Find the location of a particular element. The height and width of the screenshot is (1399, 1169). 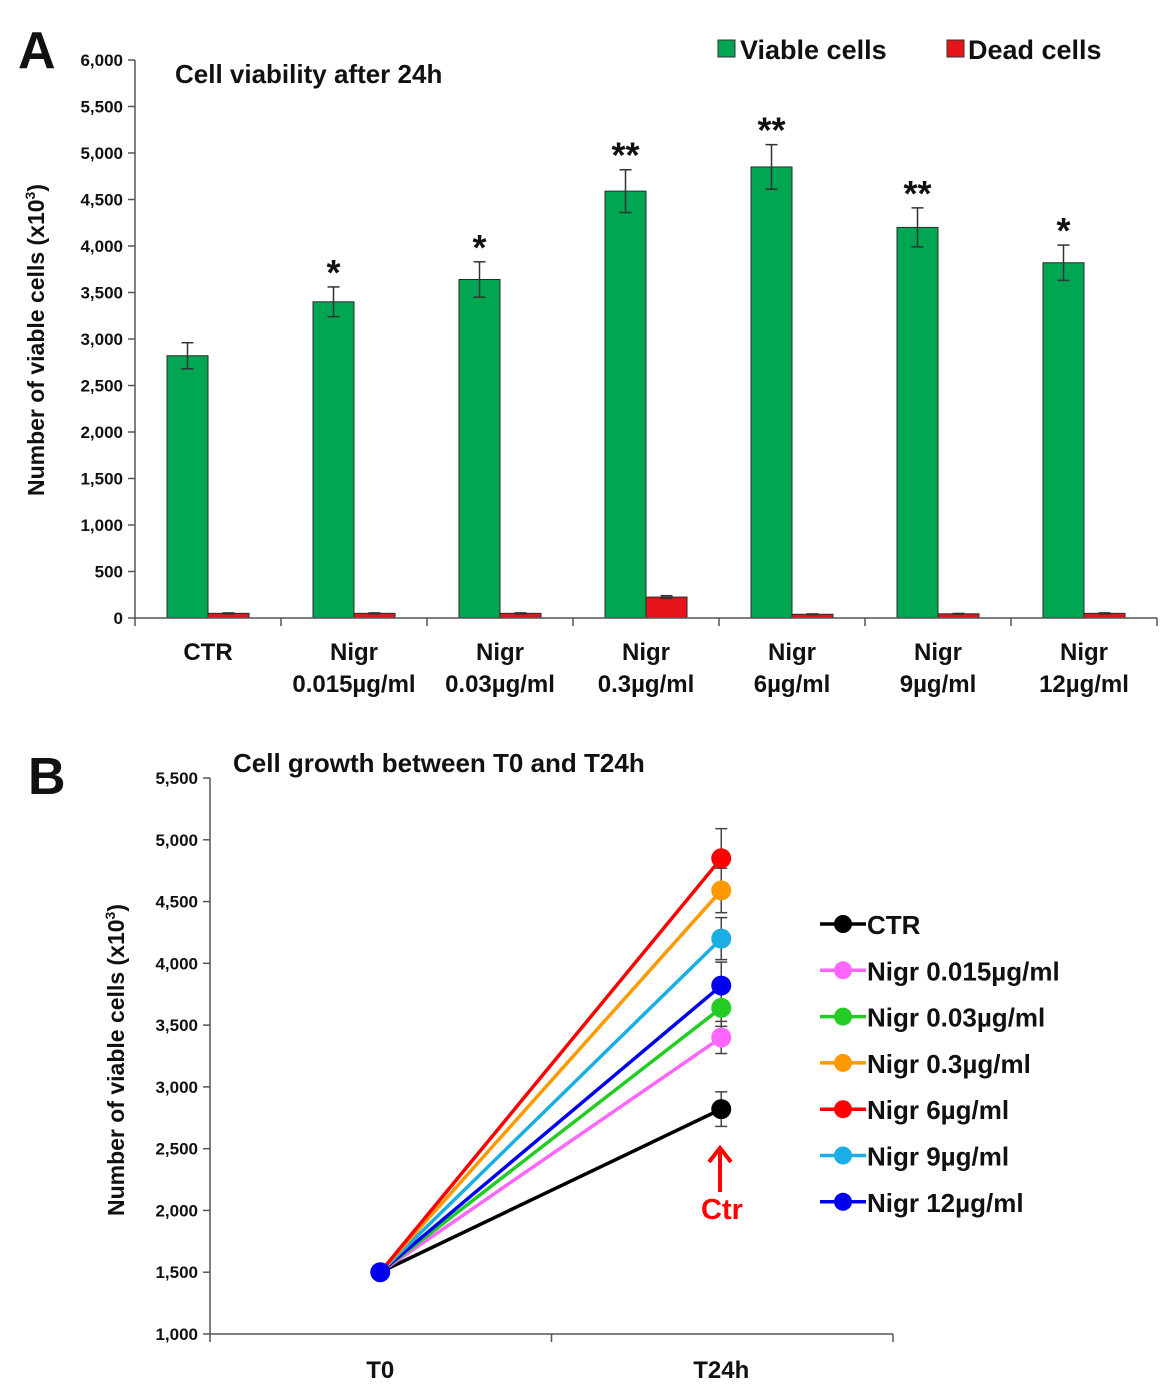

point-nigr-0-3-g-ml-t24h is located at coordinates (721, 890).